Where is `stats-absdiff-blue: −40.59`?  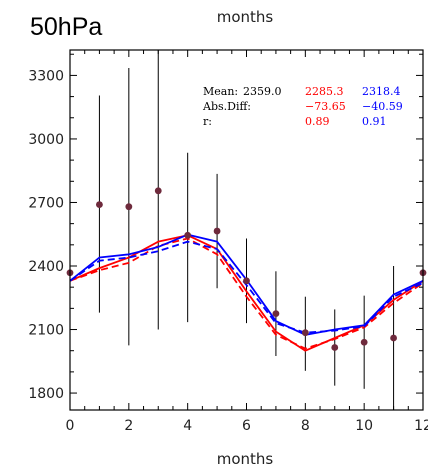 stats-absdiff-blue: −40.59 is located at coordinates (382, 106).